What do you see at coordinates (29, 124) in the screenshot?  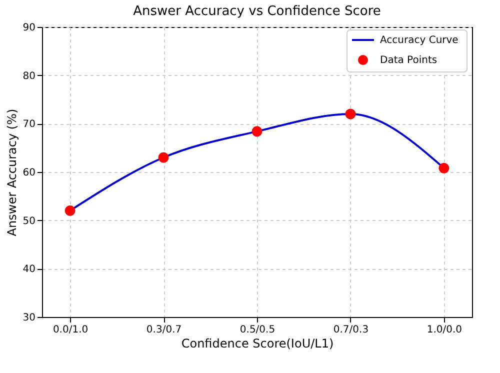 I see `y-tick-label: 70` at bounding box center [29, 124].